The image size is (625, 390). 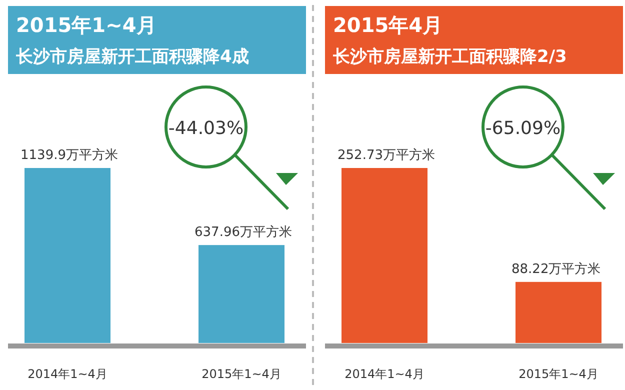 I want to click on chart-title: 2015年1~4月, so click(x=86, y=25).